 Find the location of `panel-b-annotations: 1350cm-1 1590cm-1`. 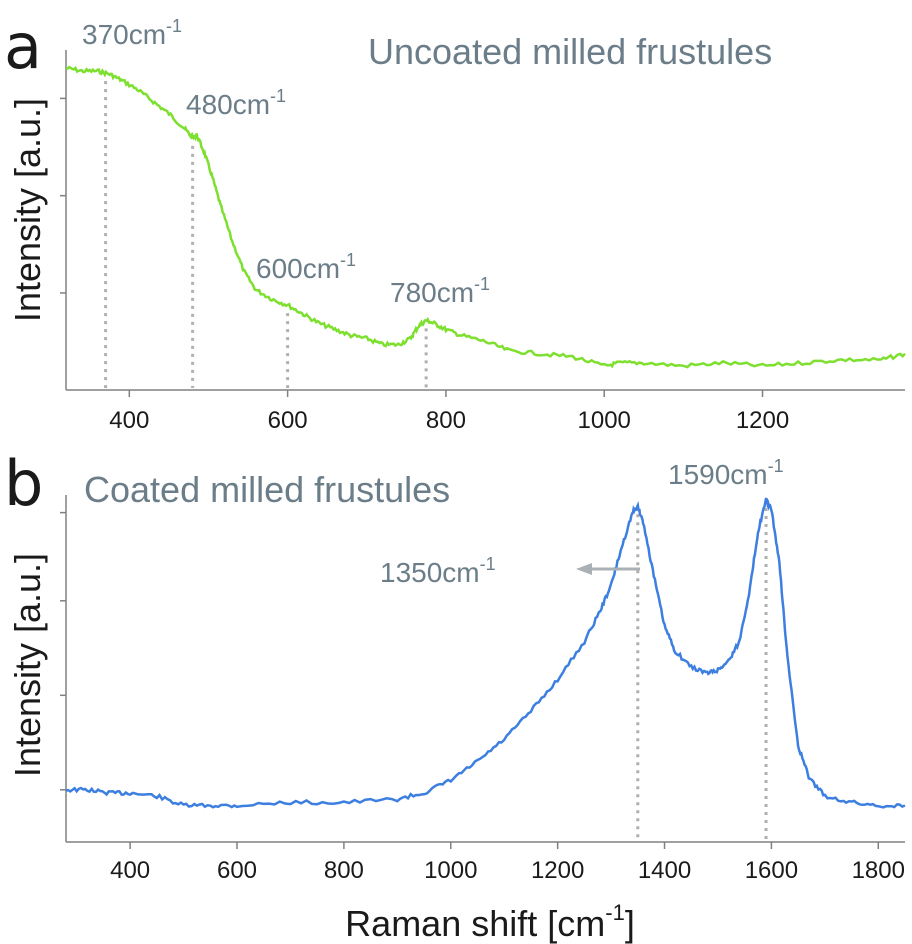

panel-b-annotations: 1350cm-1 1590cm-1 is located at coordinates (582, 522).